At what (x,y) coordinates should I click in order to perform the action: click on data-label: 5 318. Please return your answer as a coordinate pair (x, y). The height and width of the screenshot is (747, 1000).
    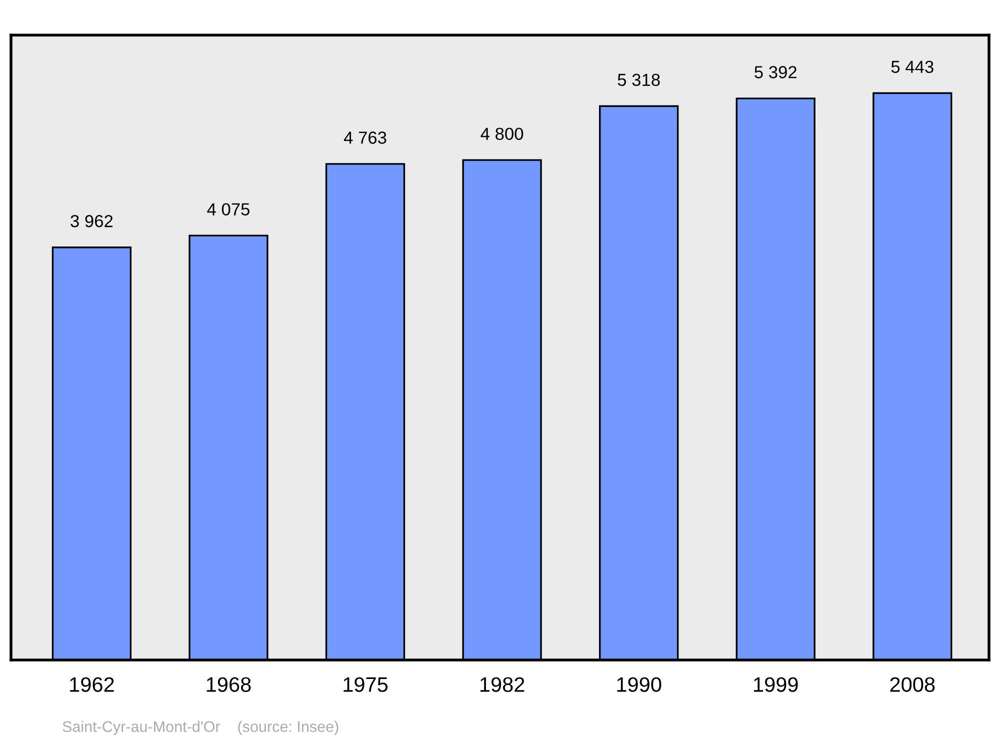
    Looking at the image, I should click on (639, 80).